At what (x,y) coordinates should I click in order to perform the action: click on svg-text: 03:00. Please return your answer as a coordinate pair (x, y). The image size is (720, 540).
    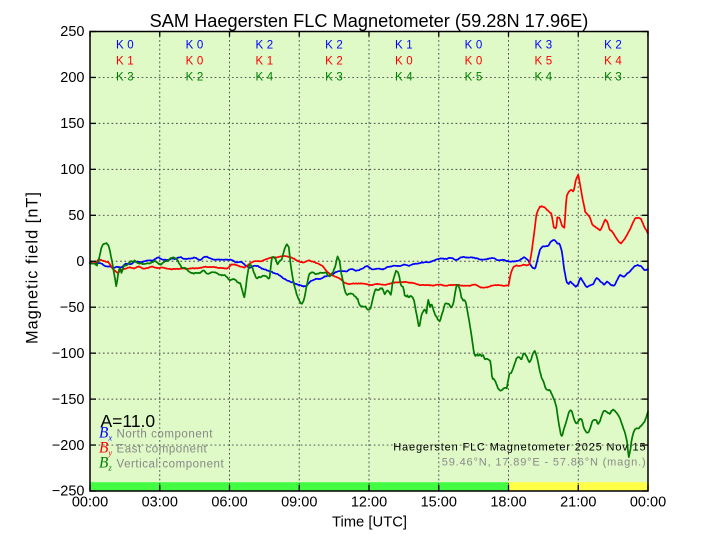
    Looking at the image, I should click on (160, 503).